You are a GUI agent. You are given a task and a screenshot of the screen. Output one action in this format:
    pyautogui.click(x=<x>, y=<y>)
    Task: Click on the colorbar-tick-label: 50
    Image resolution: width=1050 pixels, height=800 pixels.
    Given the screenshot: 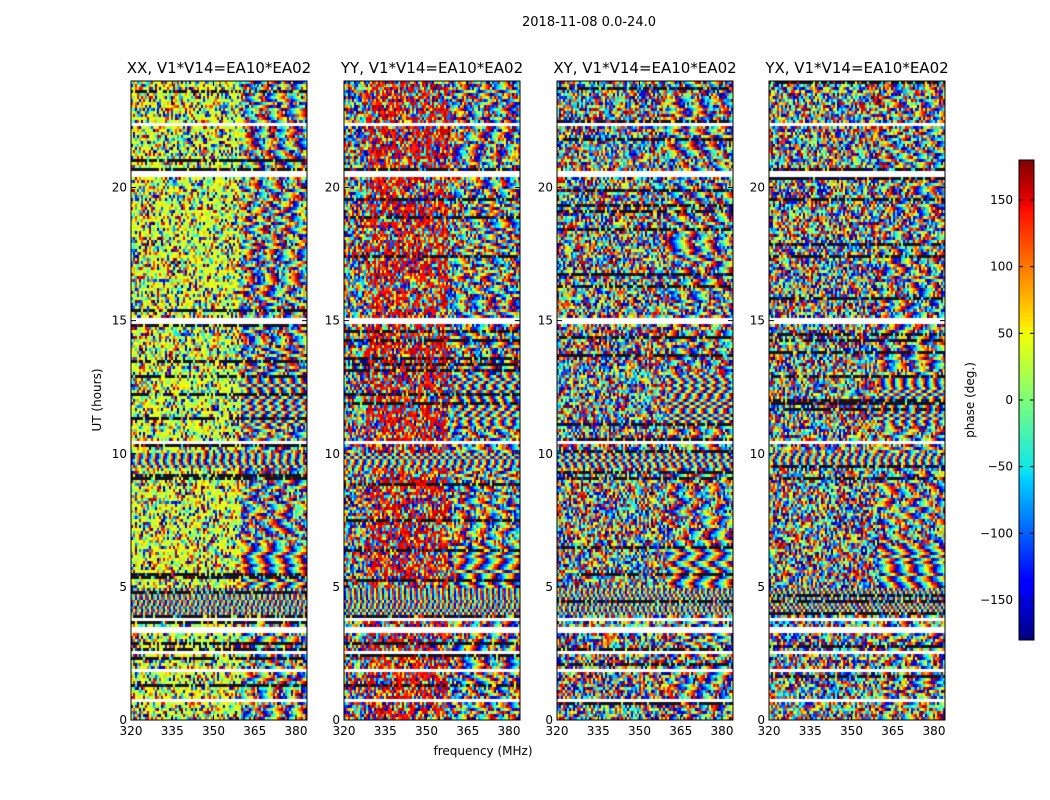 What is the action you would take?
    pyautogui.click(x=1005, y=333)
    